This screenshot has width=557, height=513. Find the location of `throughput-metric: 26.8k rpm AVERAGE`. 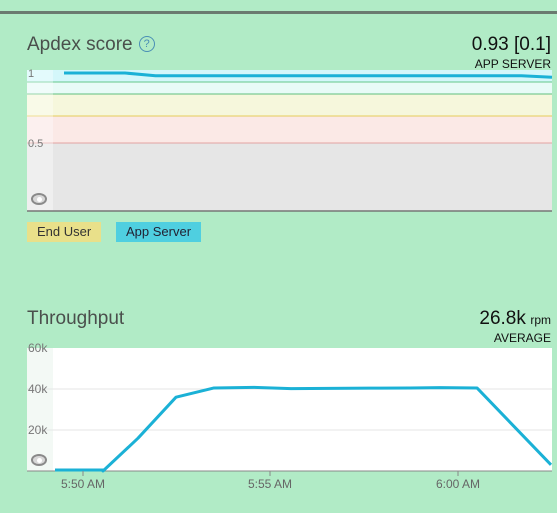

throughput-metric: 26.8k rpm AVERAGE is located at coordinates (515, 326).